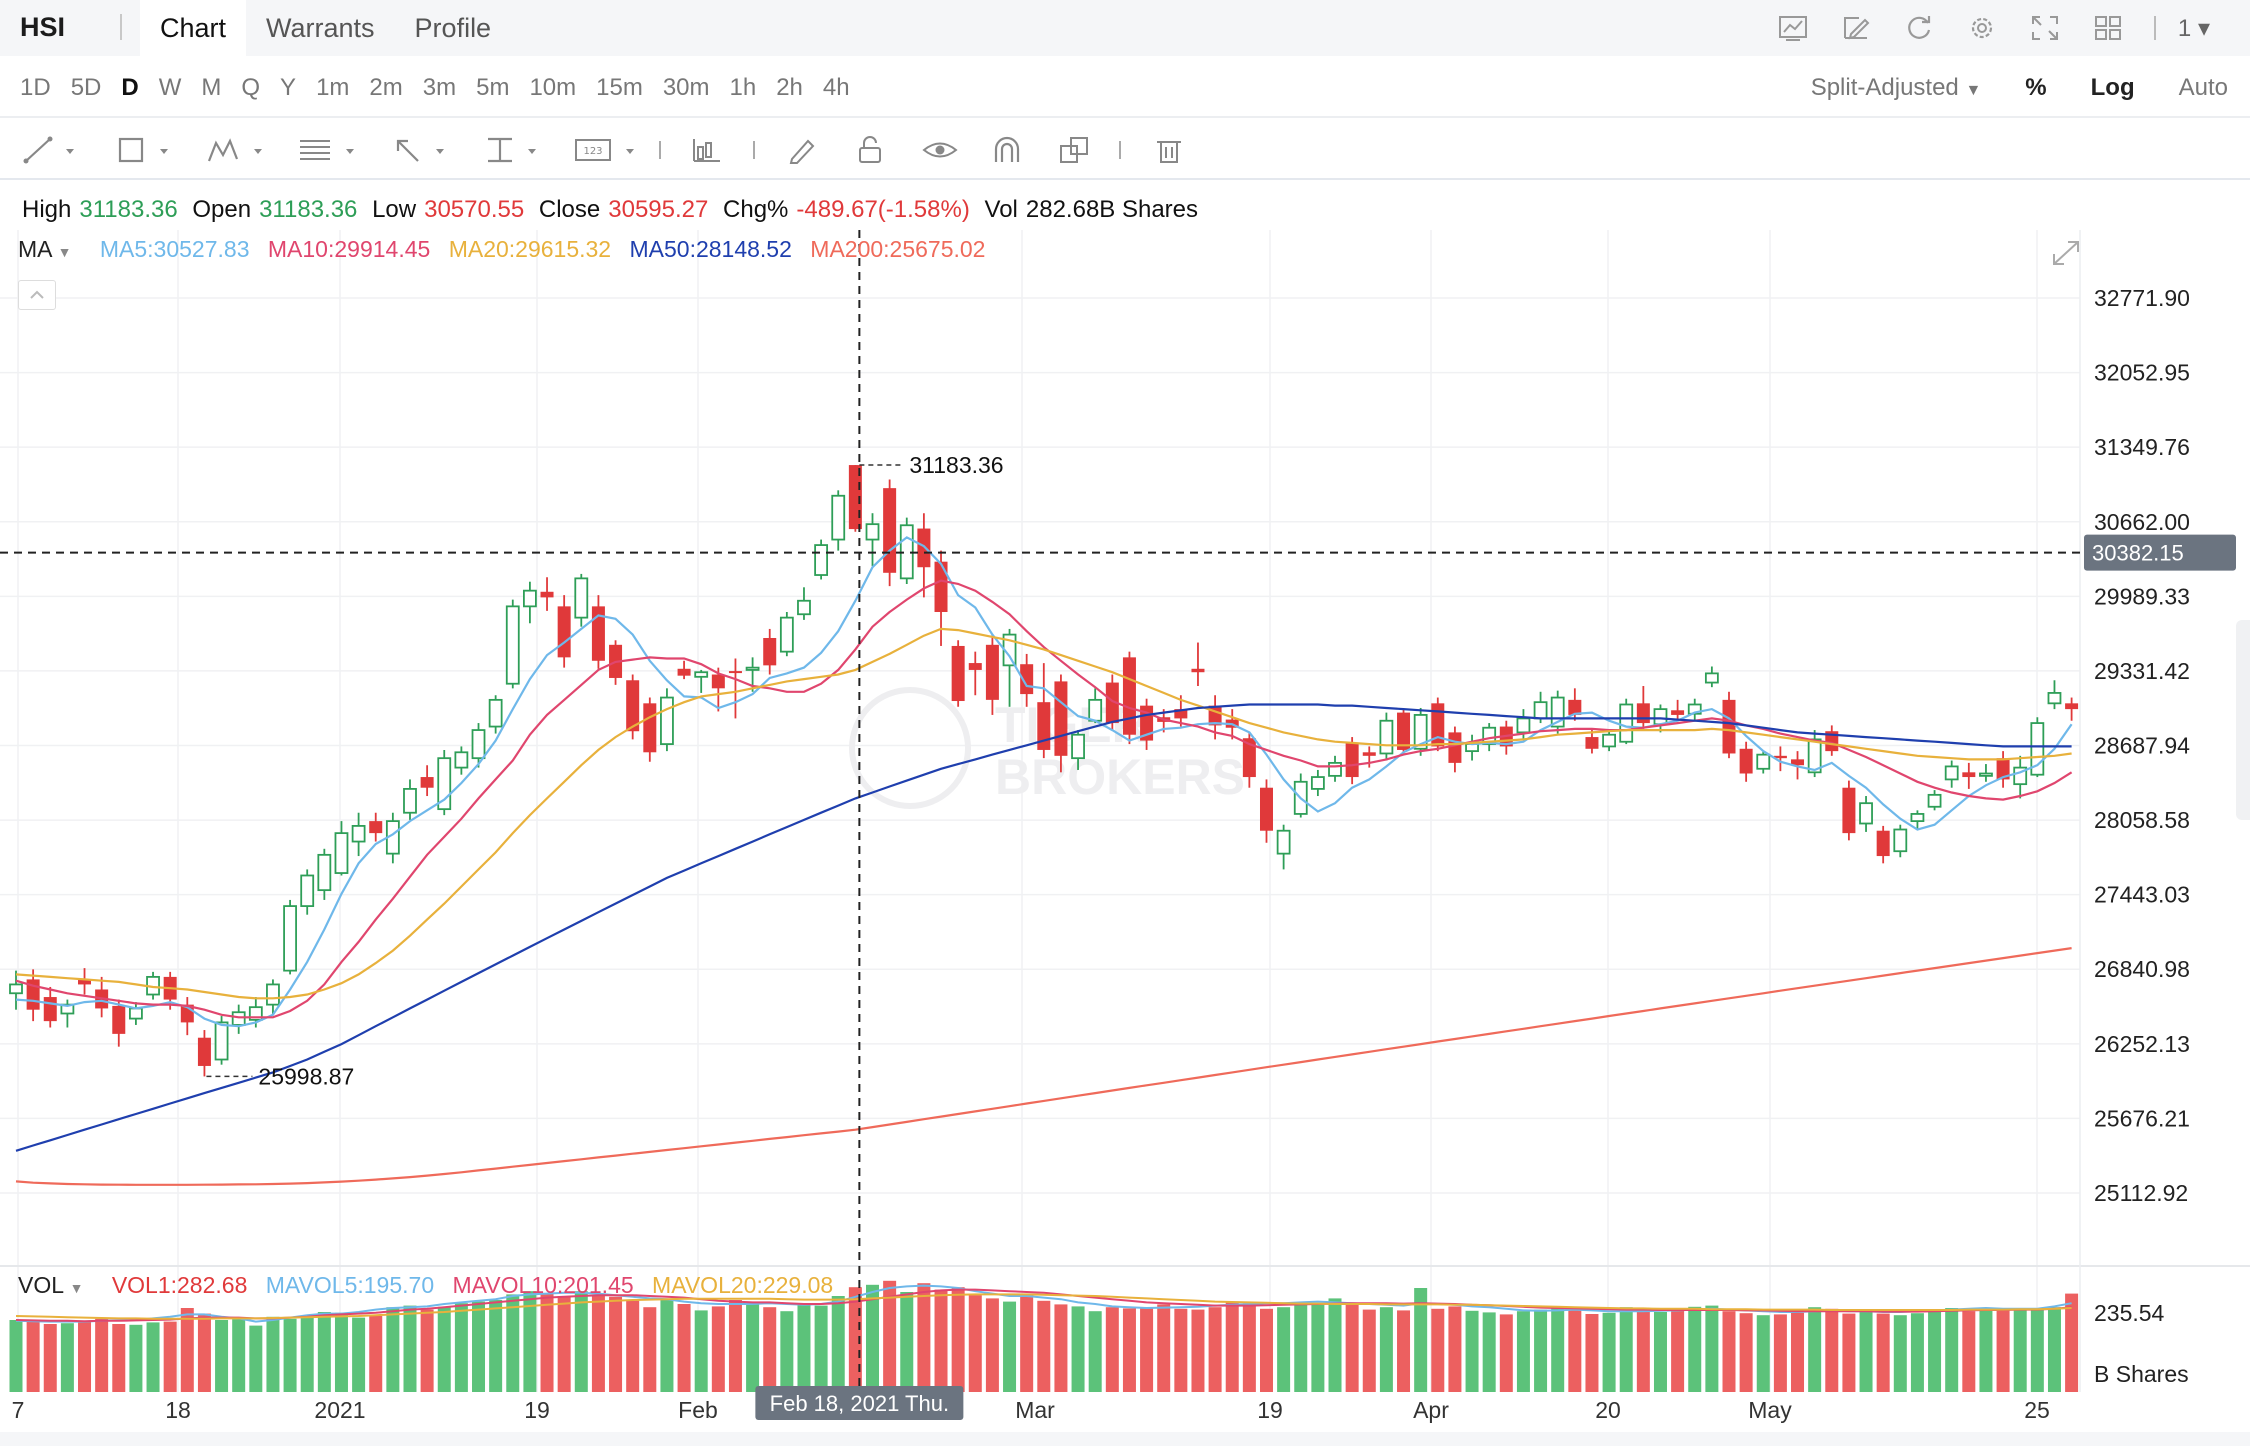 Image resolution: width=2250 pixels, height=1446 pixels. I want to click on period-q: Q, so click(251, 87).